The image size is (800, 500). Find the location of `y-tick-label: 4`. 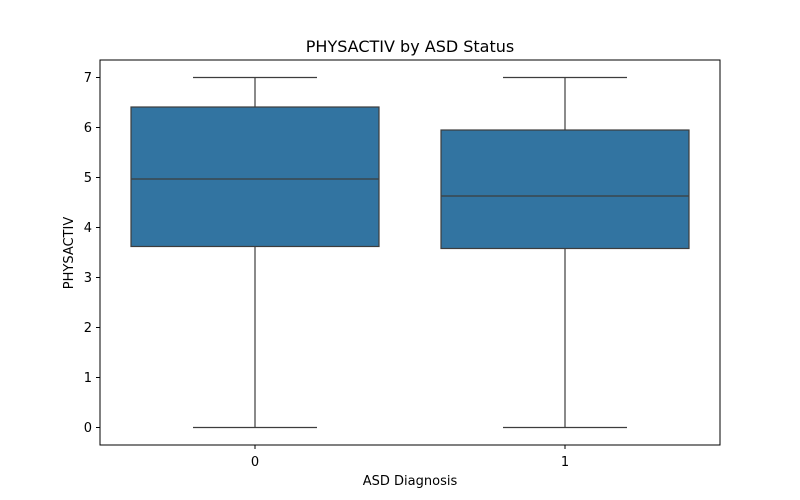

y-tick-label: 4 is located at coordinates (88, 228).